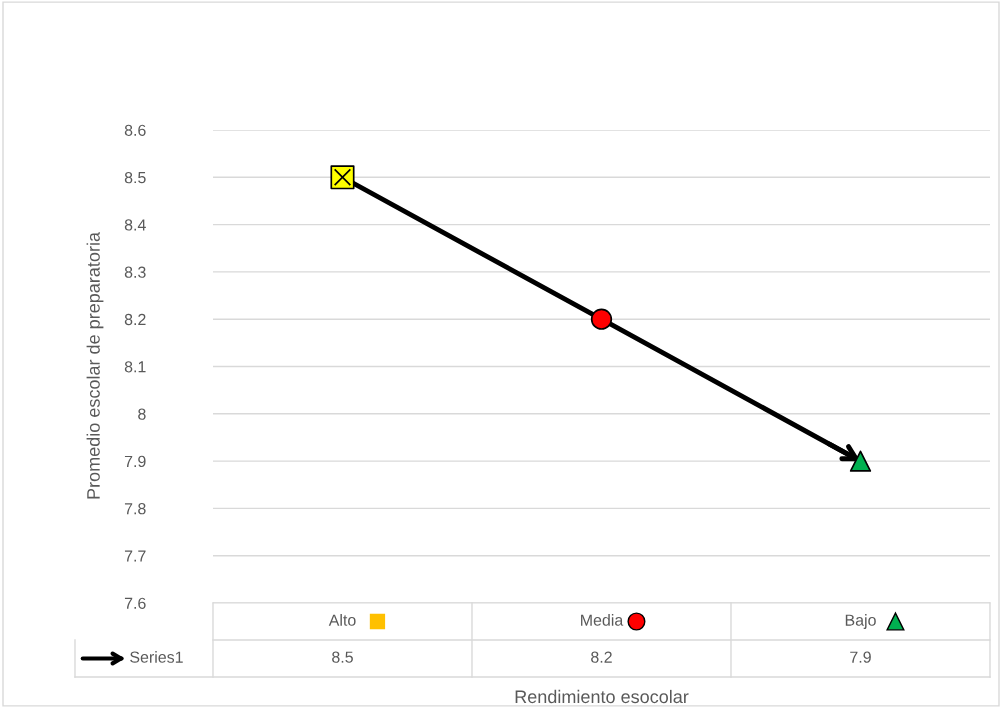  I want to click on y-tick-label: 8.3, so click(135, 272).